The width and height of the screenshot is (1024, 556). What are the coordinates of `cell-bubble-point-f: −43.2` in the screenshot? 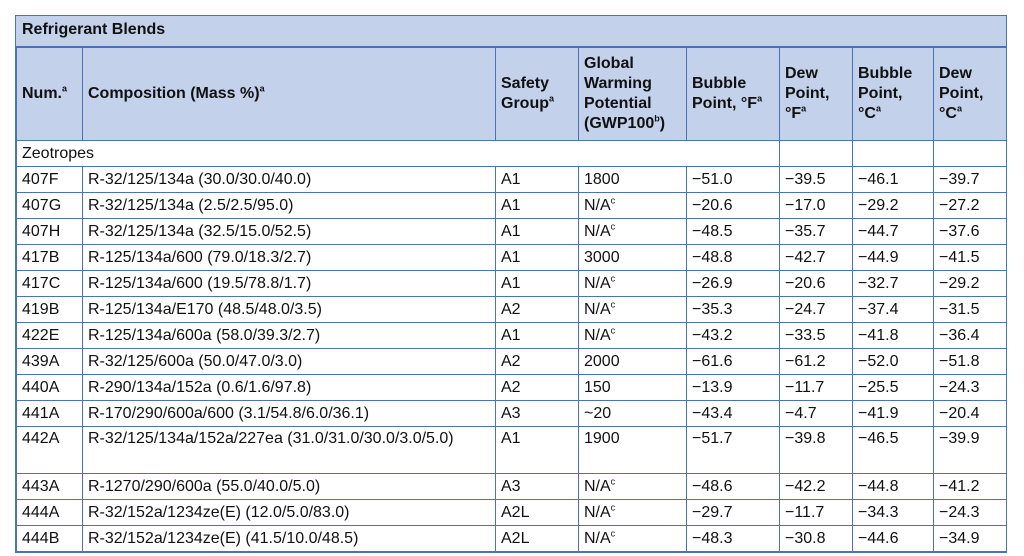 It's located at (733, 335).